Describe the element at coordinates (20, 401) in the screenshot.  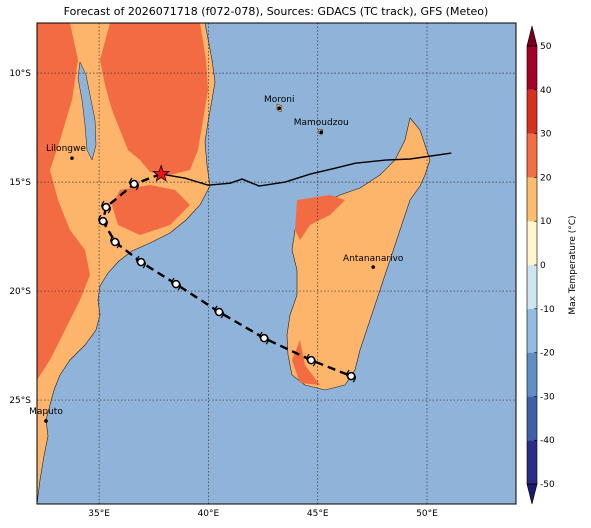
I see `y-tick-label: 25°S` at that location.